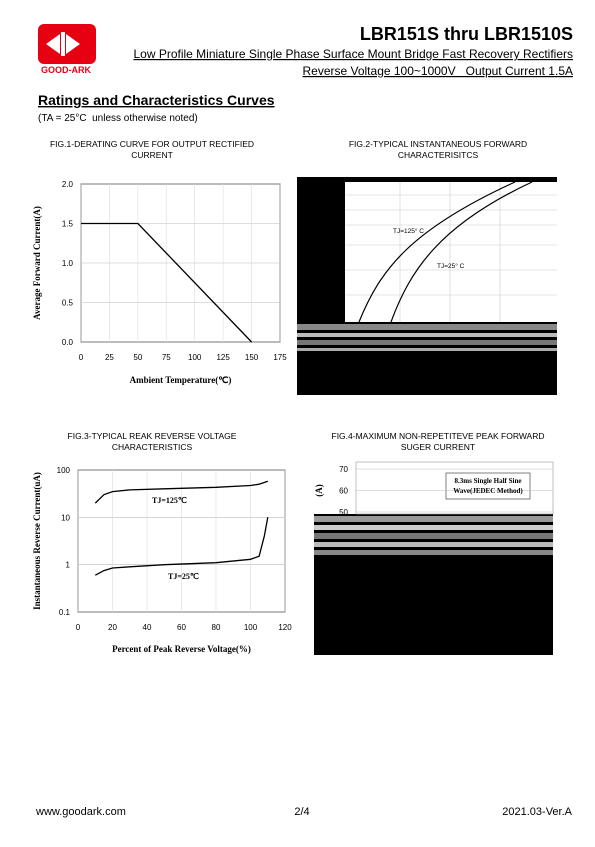  Describe the element at coordinates (488, 481) in the screenshot. I see `annotation: 8.3ms Single Half Sine` at that location.